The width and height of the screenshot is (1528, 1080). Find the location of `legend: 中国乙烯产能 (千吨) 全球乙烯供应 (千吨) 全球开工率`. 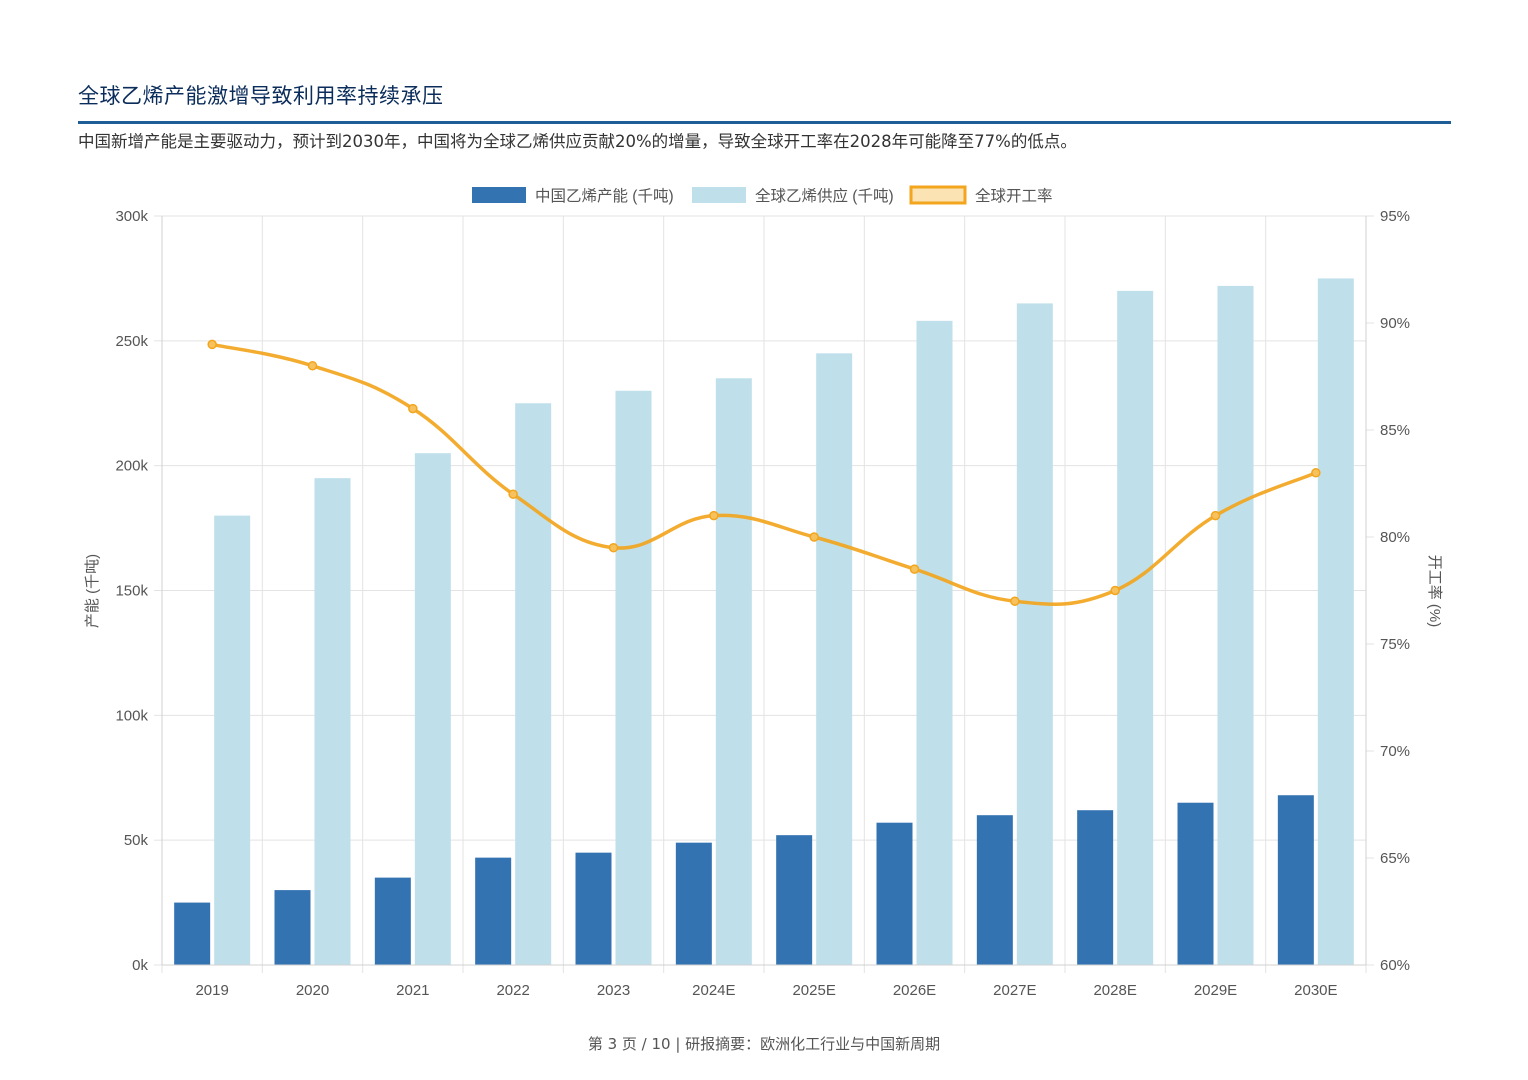

legend: 中国乙烯产能 (千吨) 全球乙烯供应 (千吨) 全球开工率 is located at coordinates (762, 195).